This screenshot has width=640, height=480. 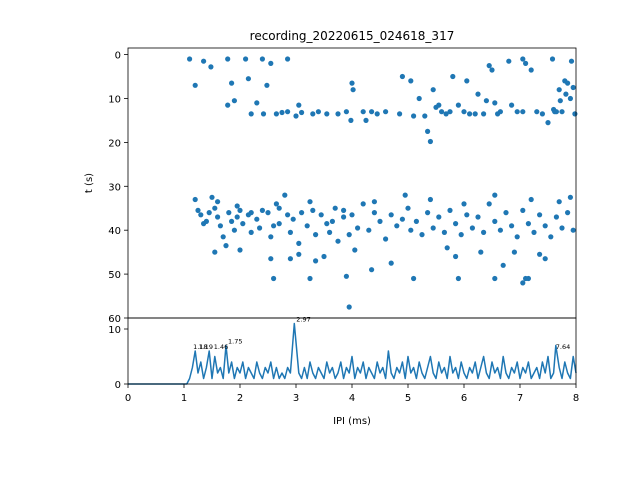 I want to click on histogram-peak-label: 1.46, so click(x=221, y=347).